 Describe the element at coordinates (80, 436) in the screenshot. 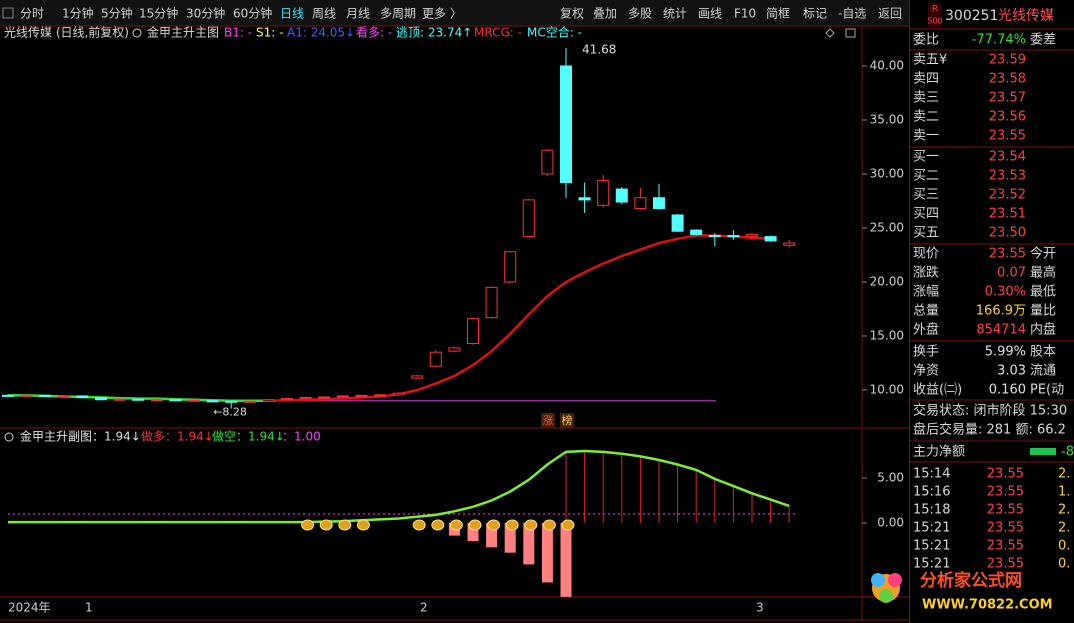

I see `sub-indicator: 金甲主升副图：1.94↓` at that location.